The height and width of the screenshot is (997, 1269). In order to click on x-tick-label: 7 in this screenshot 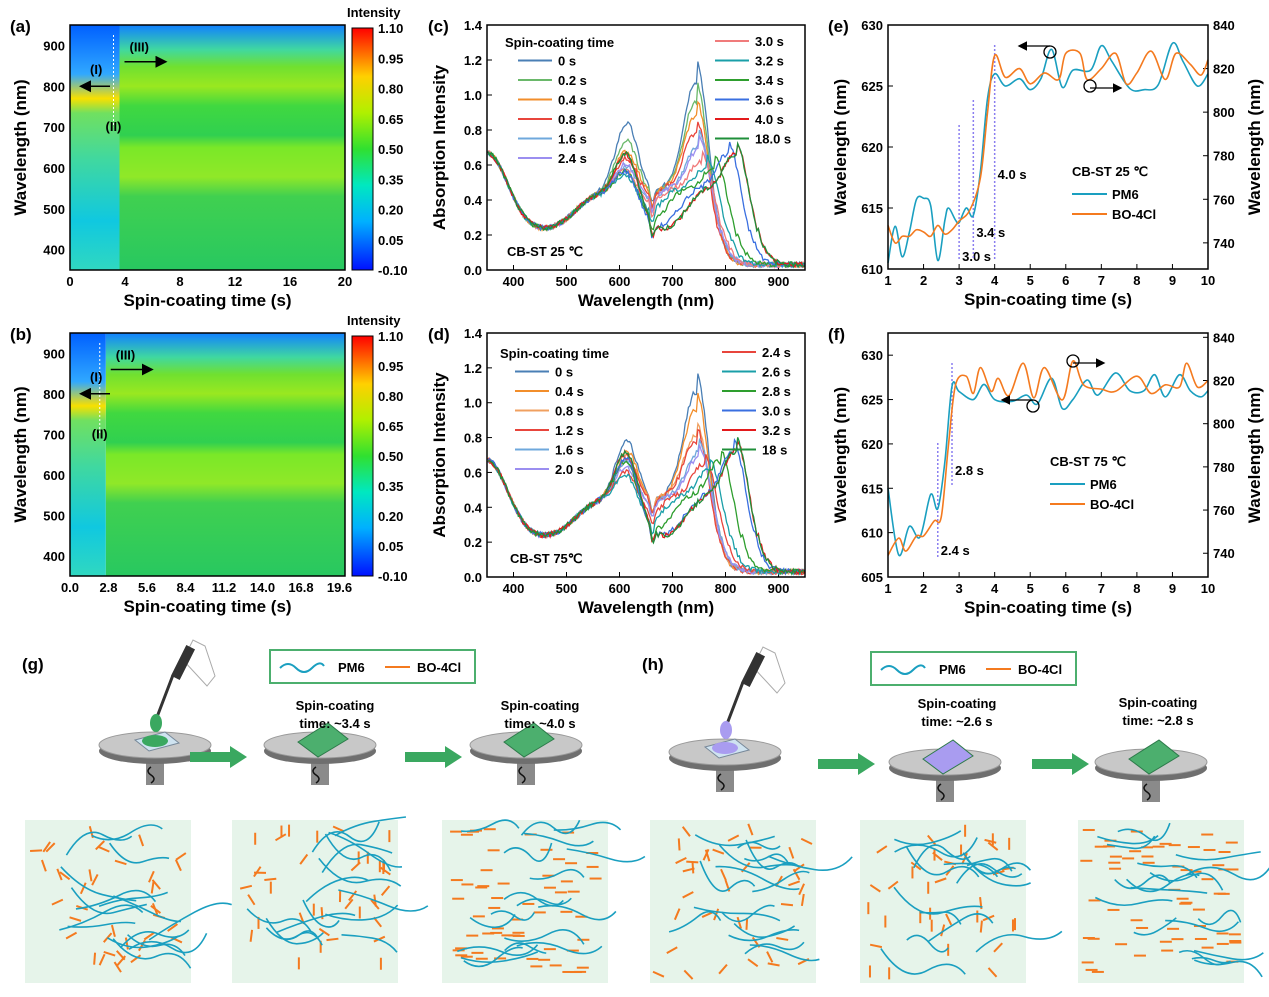, I will do `click(1101, 280)`.